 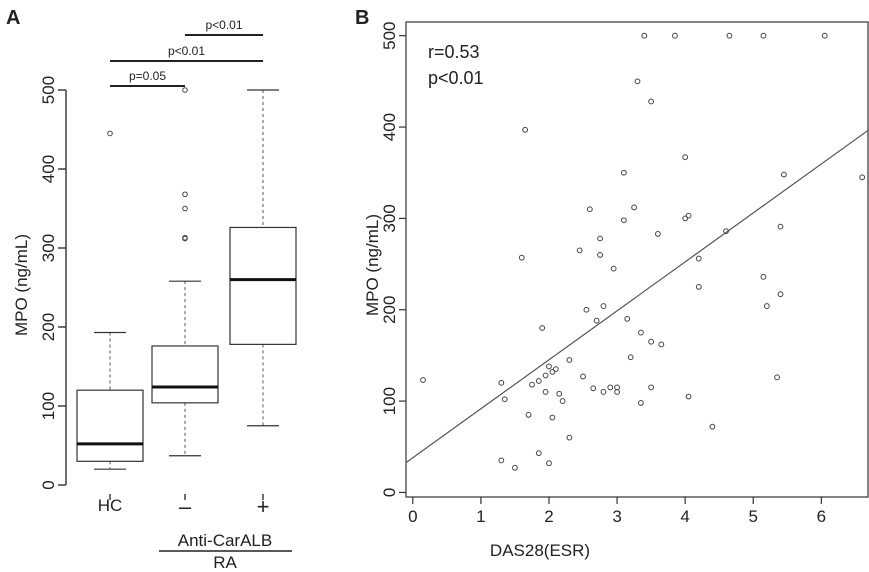 What do you see at coordinates (389, 401) in the screenshot?
I see `panel-b-y-tick-label: 100` at bounding box center [389, 401].